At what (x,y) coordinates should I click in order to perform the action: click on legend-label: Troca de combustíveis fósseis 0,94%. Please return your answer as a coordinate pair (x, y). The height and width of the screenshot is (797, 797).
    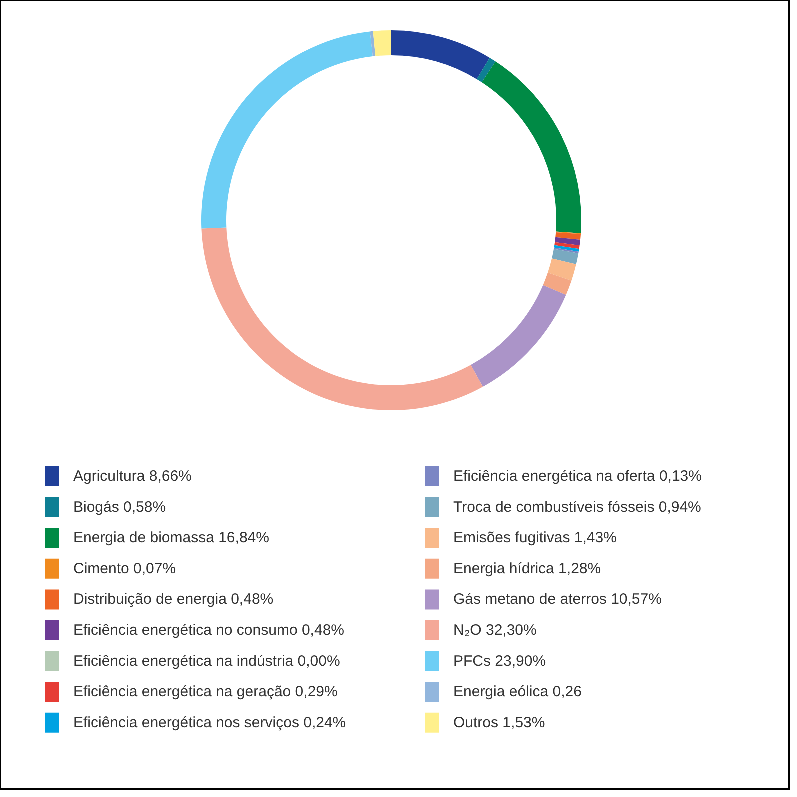
    Looking at the image, I should click on (578, 507).